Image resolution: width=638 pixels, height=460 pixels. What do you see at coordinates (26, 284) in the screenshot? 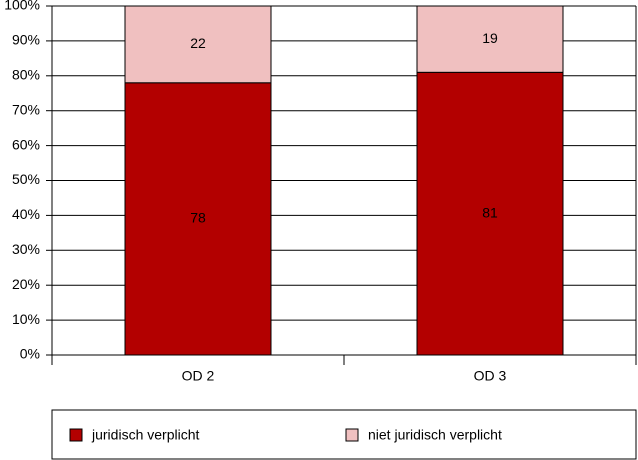
I see `y-tick-label: 20%` at bounding box center [26, 284].